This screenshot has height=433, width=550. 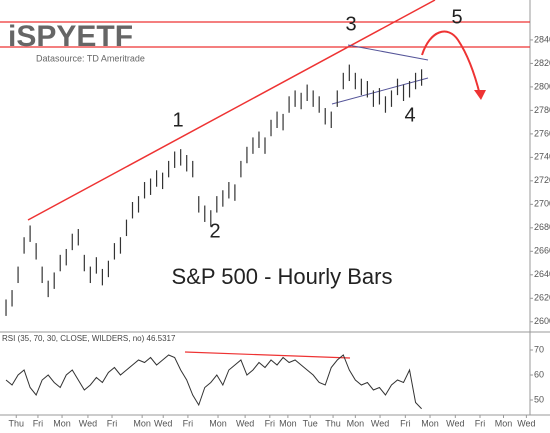 I want to click on y-tick-label: 2700, so click(x=542, y=204).